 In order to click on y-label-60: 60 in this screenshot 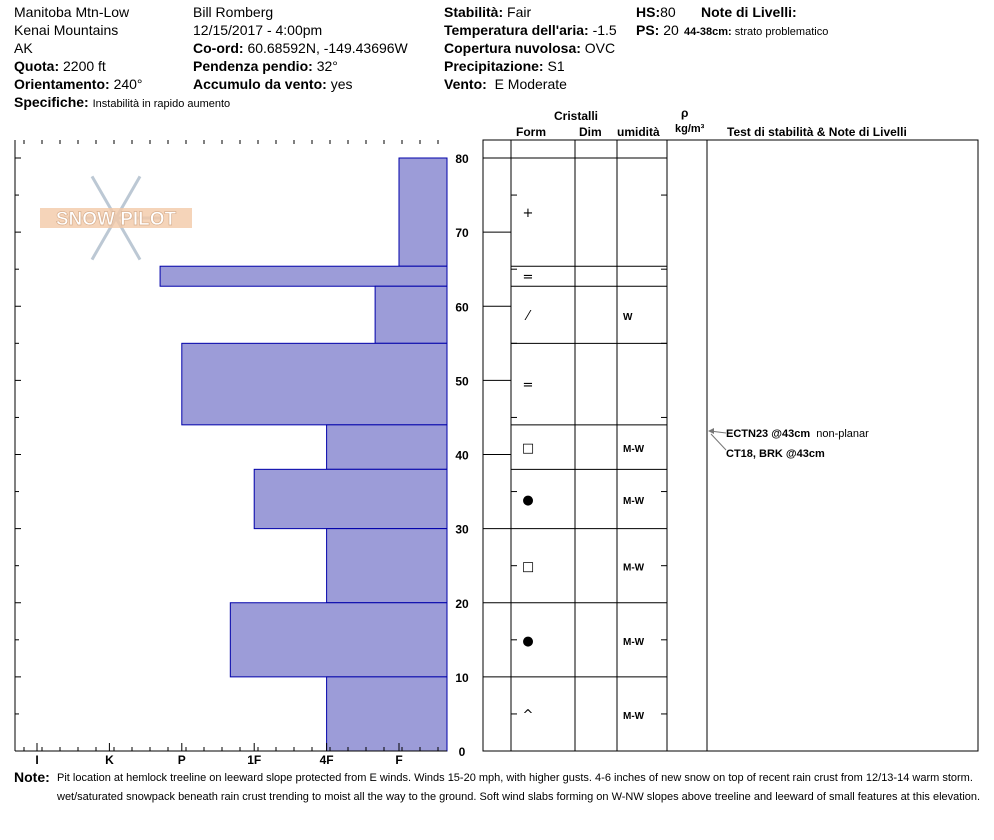, I will do `click(462, 307)`.